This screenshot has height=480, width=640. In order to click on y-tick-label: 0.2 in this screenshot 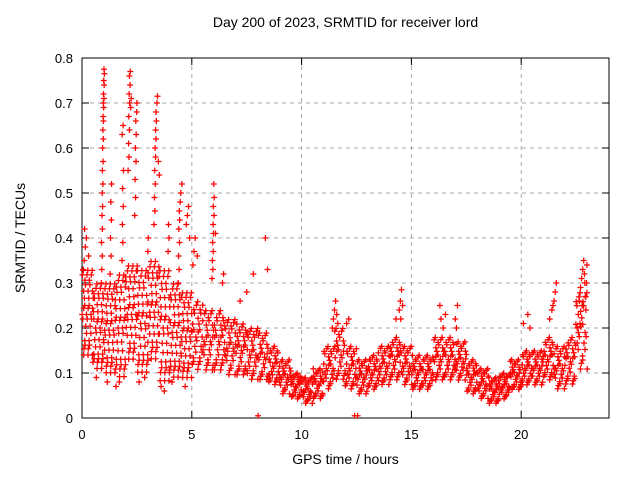, I will do `click(64, 328)`.